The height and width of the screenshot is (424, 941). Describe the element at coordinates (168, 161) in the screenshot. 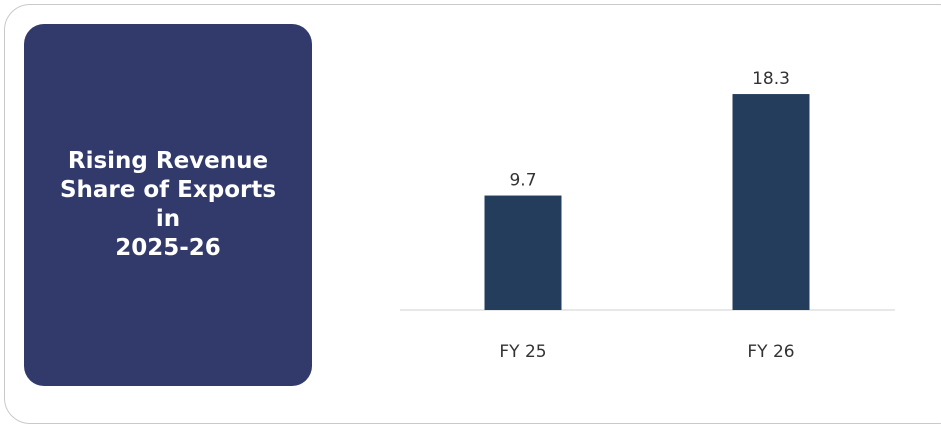

I see `title-line-1: Rising Revenue` at that location.